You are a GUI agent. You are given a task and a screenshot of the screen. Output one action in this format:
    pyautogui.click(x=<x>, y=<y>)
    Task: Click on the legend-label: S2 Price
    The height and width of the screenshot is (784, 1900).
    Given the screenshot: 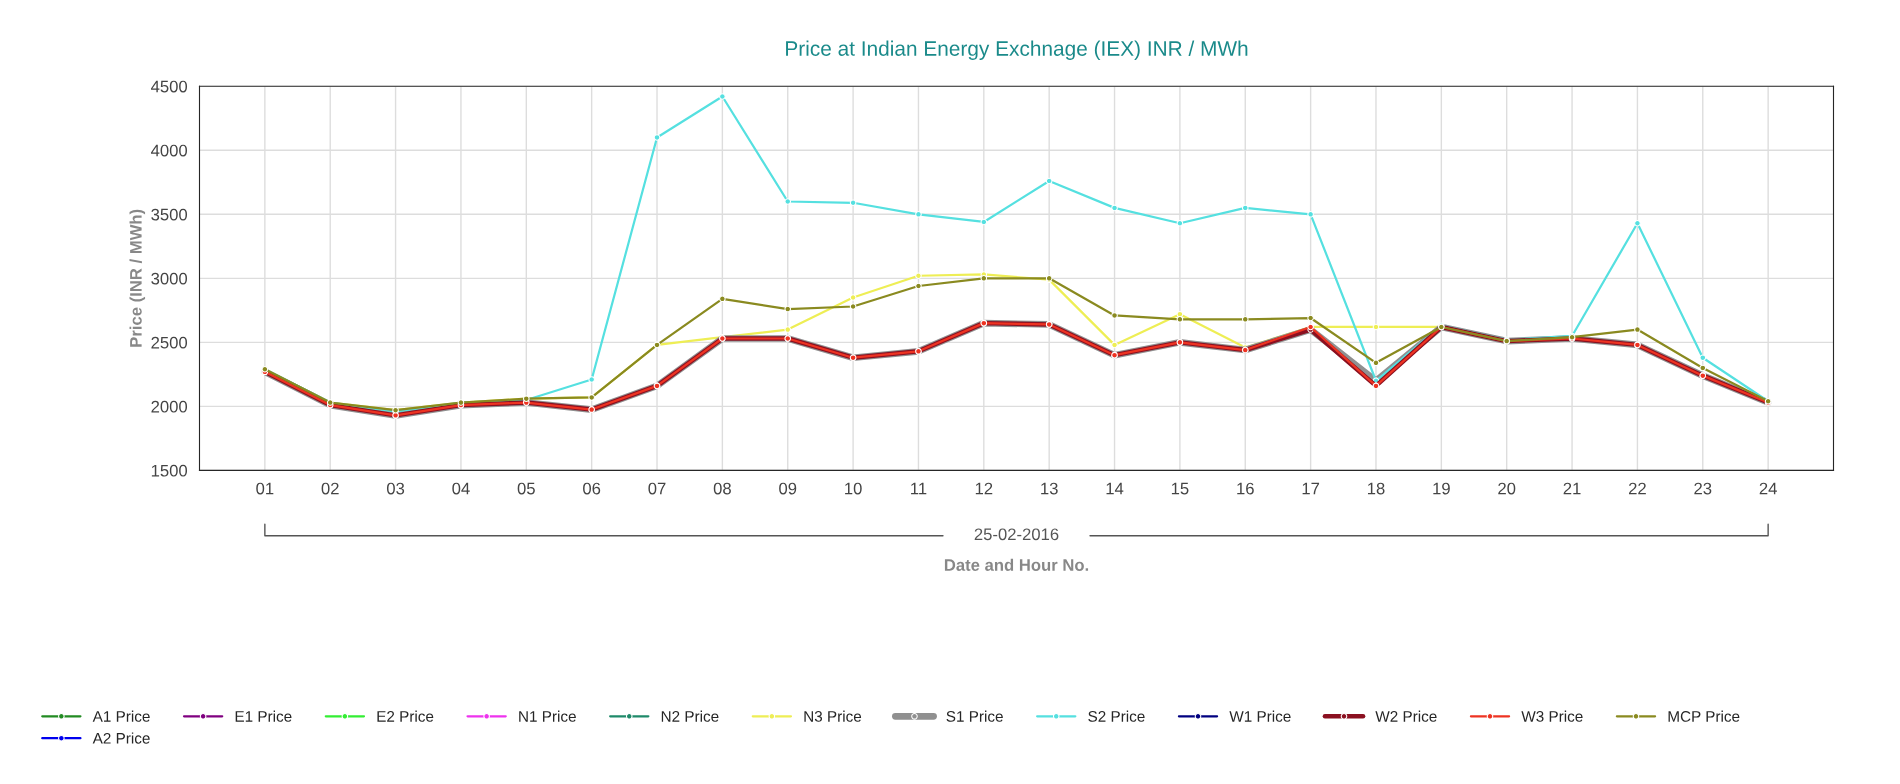 What is the action you would take?
    pyautogui.click(x=1116, y=716)
    